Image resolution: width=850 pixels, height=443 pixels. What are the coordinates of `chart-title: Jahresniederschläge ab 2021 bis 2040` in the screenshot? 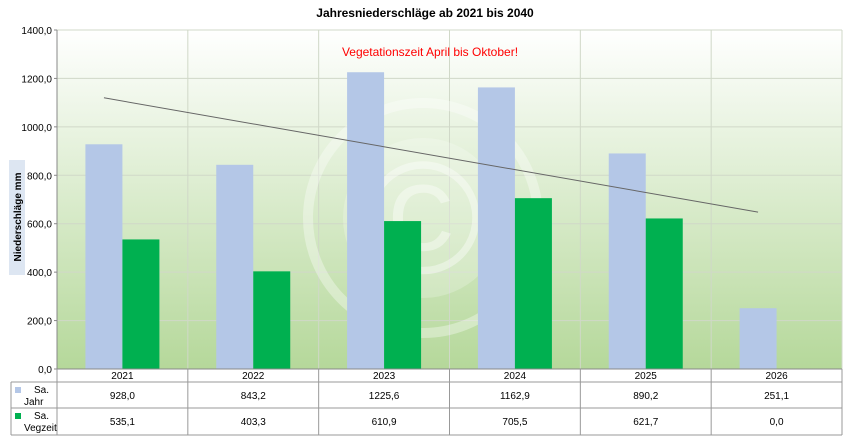 It's located at (425, 13).